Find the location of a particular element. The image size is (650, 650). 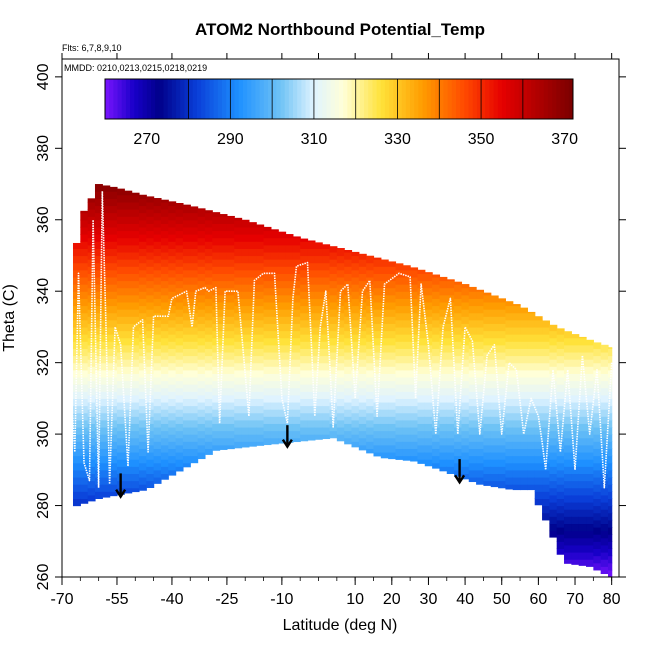

x-tick-label: -25 is located at coordinates (226, 599).